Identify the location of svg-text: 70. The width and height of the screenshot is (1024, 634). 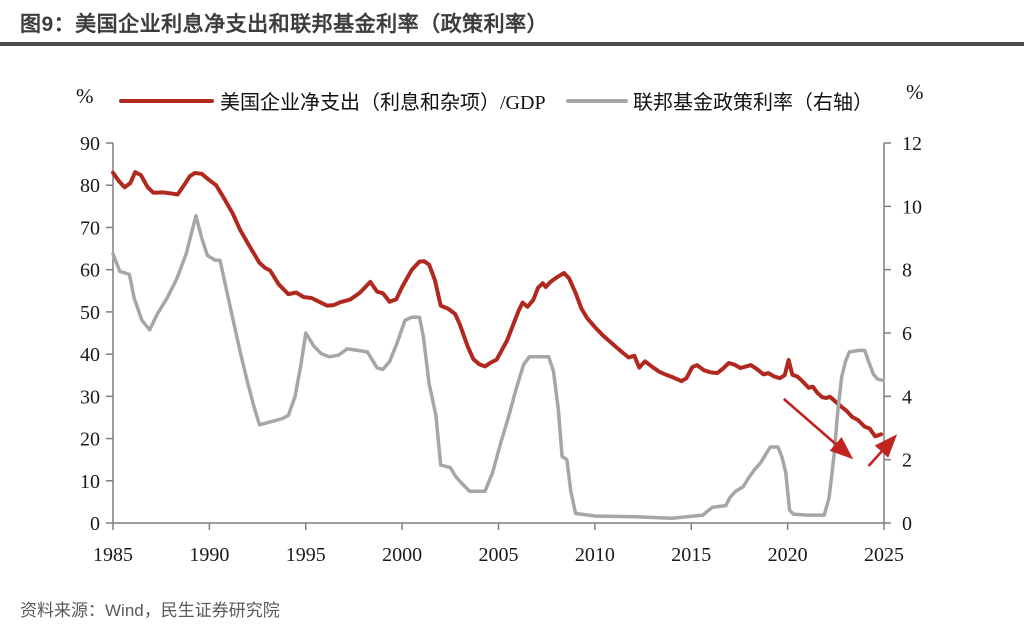
(90, 228).